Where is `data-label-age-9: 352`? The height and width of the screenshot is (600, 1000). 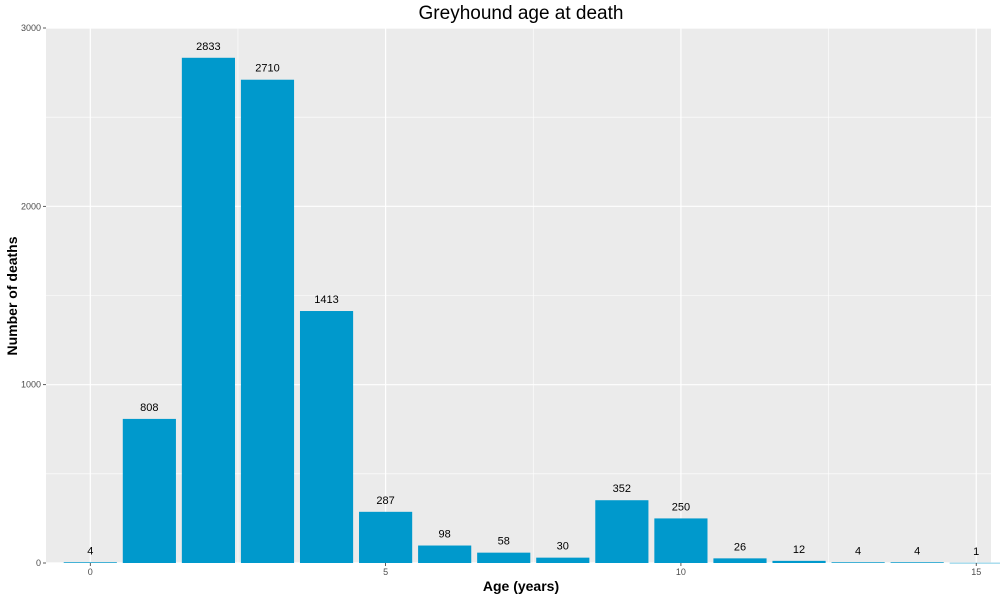 data-label-age-9: 352 is located at coordinates (622, 489).